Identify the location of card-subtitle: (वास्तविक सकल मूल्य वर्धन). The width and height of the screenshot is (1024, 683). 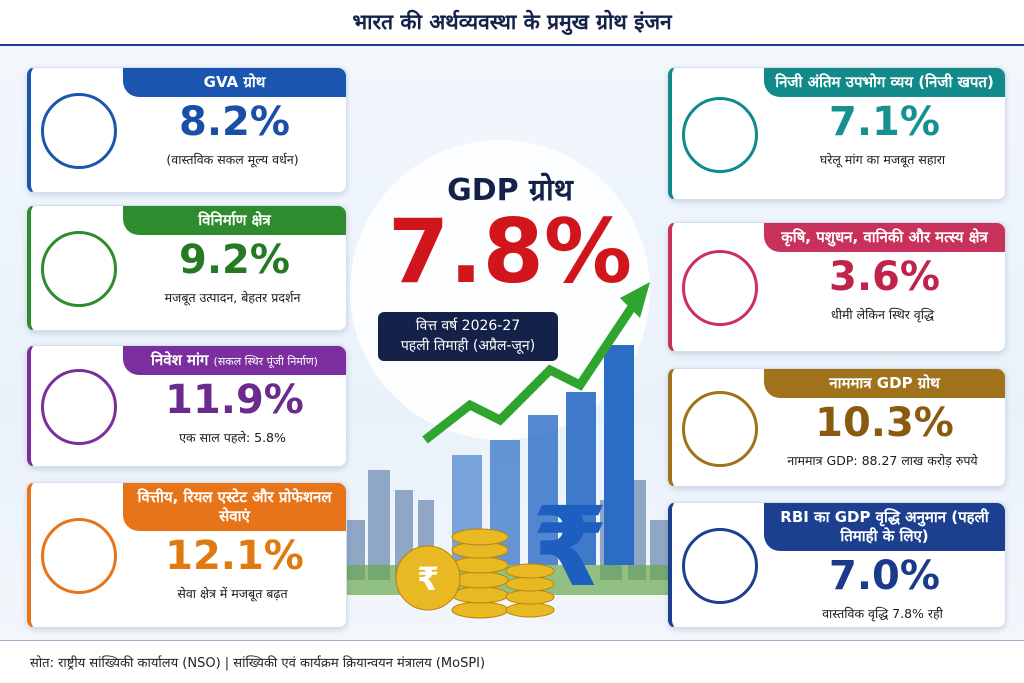
(232, 159).